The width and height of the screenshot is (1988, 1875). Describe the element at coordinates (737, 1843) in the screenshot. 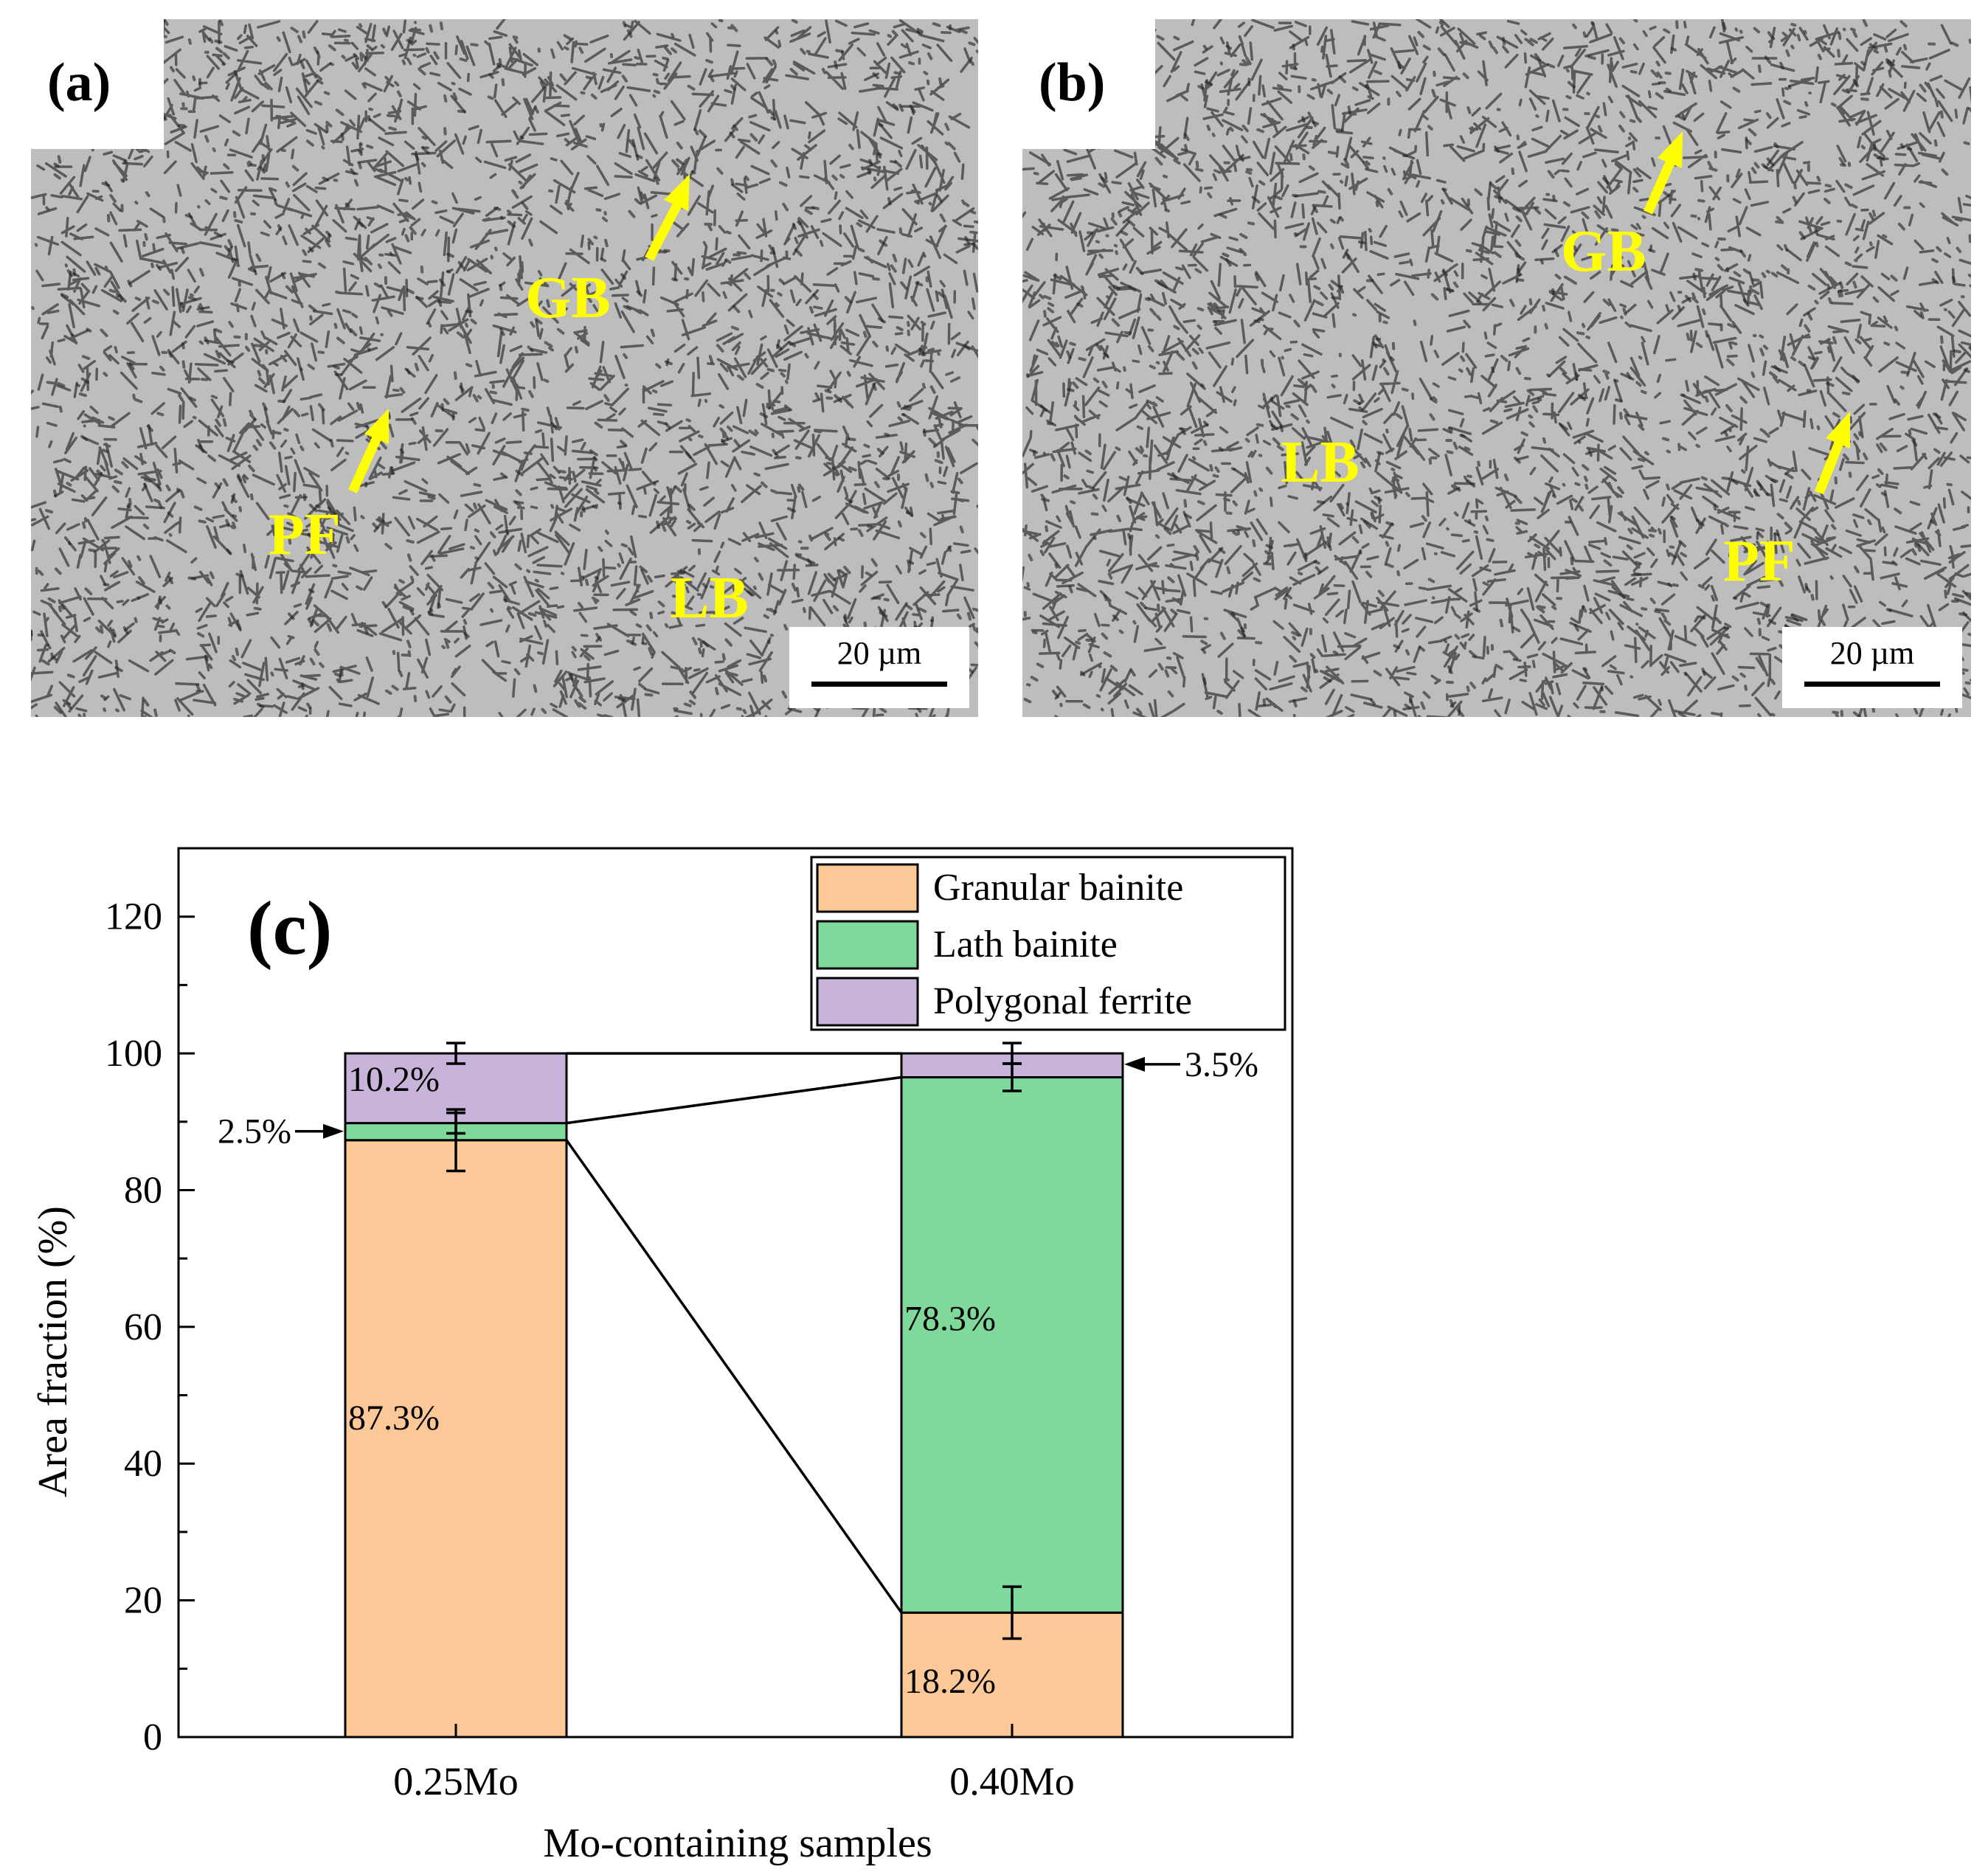

I see `x-axis-title: Mo-containing samples` at that location.